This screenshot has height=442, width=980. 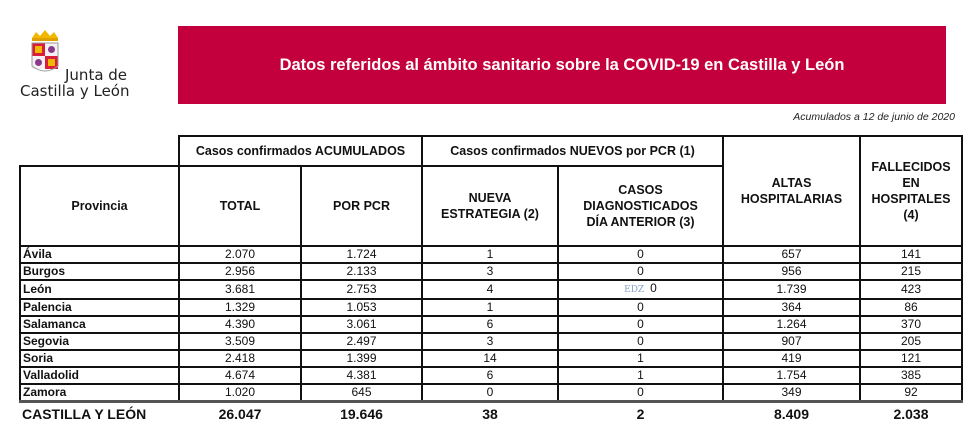 I want to click on header-fallecidos: FALLECIDOS EN HOSPITALES (4), so click(x=911, y=191).